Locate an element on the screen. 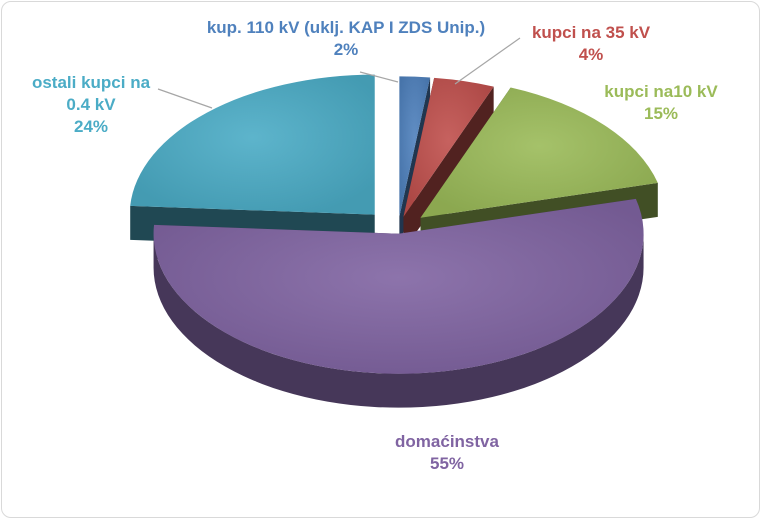  label-110kv: kup. 110 kV (uklj. KAP I ZDS Unip.) 2% is located at coordinates (346, 38).